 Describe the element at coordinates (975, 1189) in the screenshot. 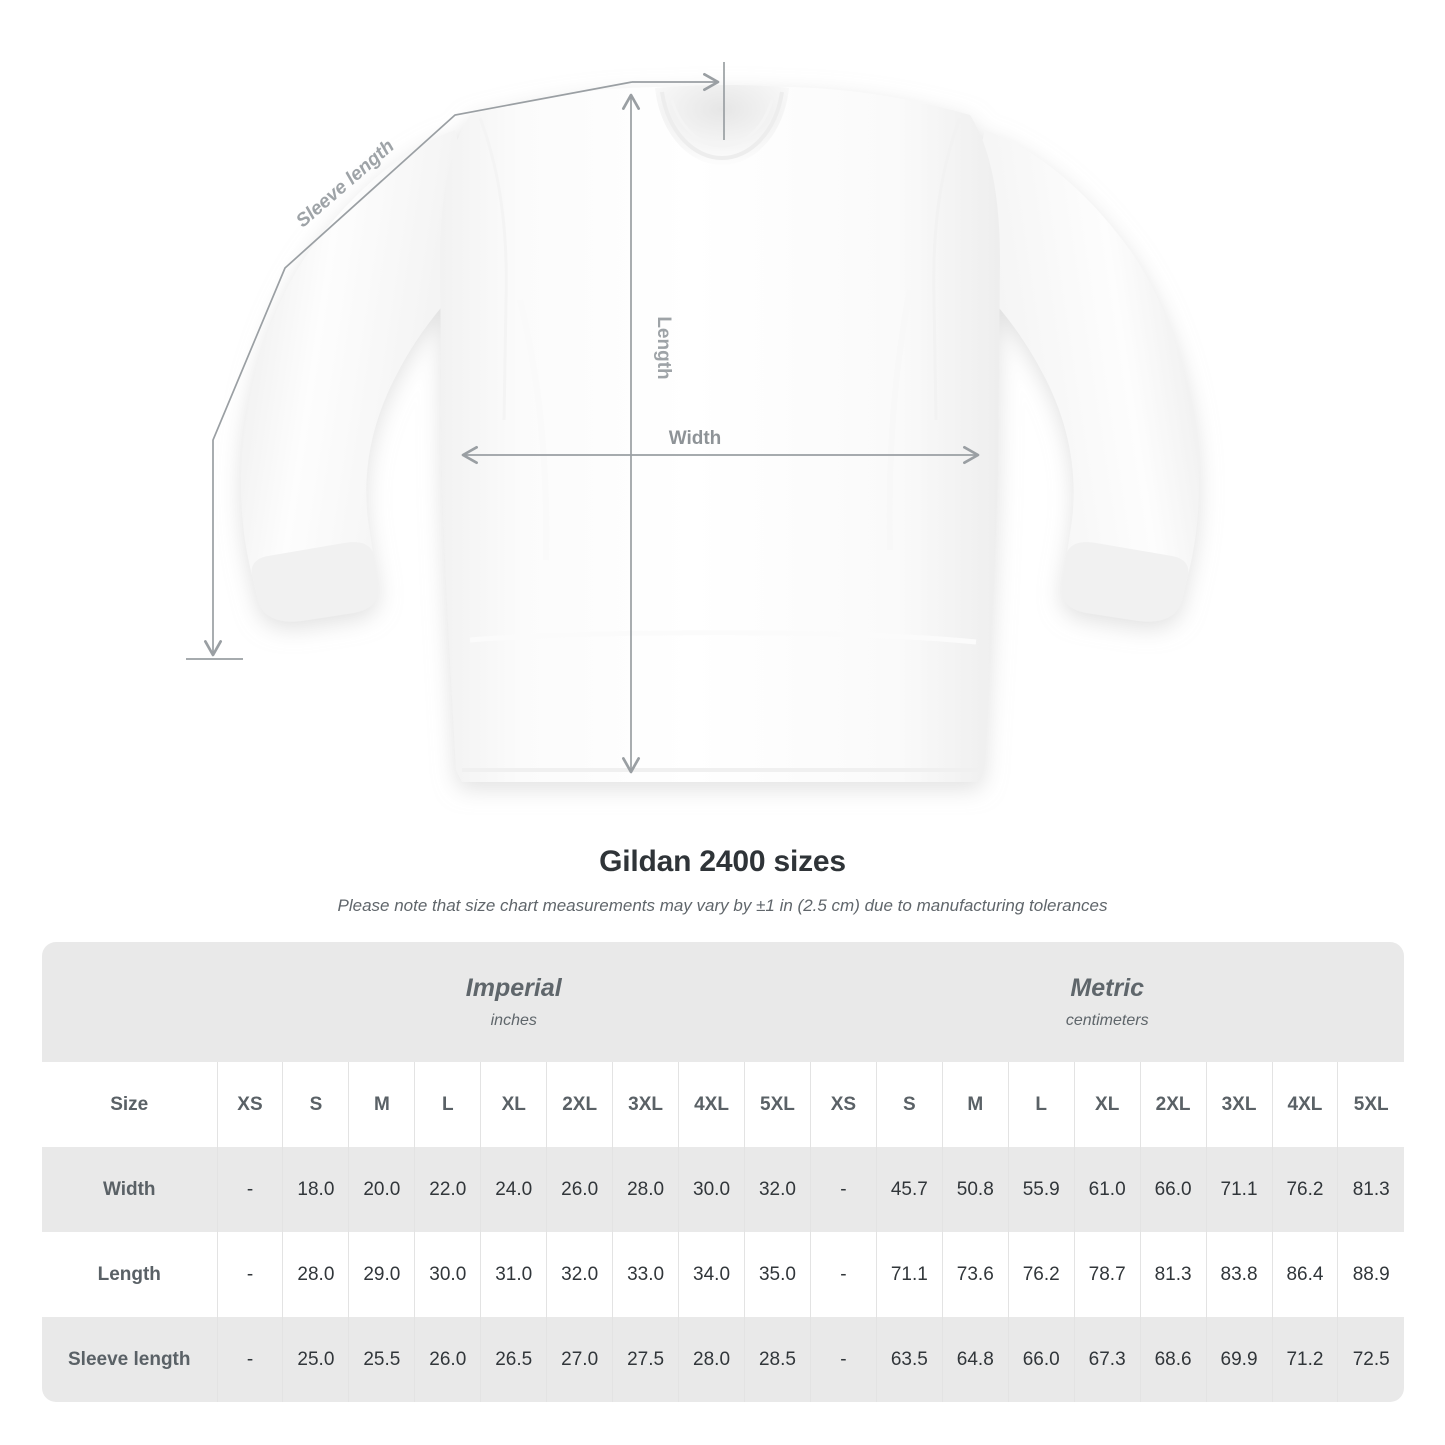

I see `cell-width-metric-m: 50.8` at that location.